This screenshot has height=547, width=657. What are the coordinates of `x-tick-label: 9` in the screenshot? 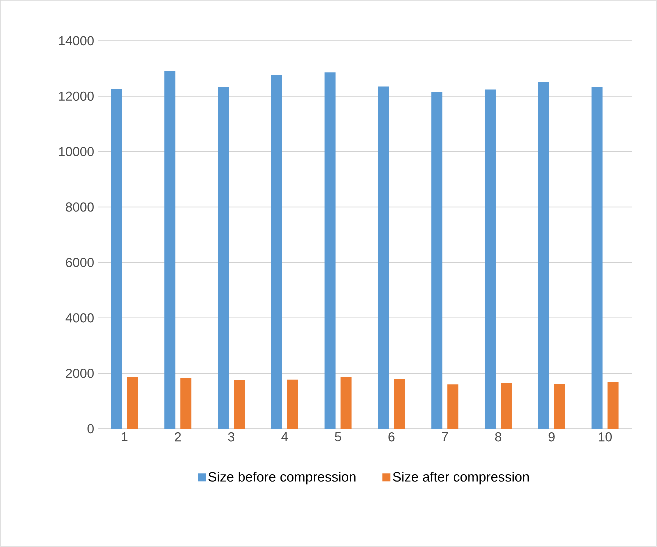 It's located at (551, 437).